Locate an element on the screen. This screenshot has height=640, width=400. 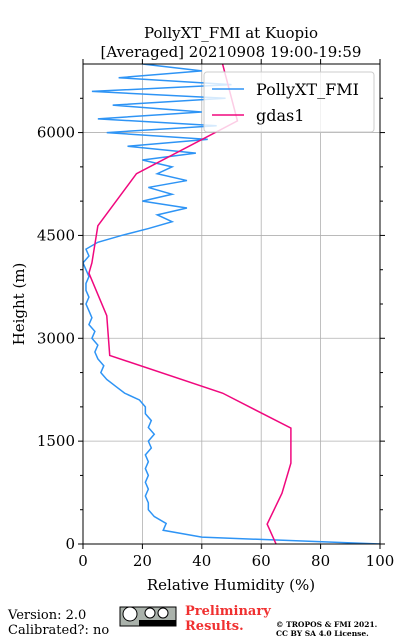
legend-label: gdas1 is located at coordinates (280, 115).